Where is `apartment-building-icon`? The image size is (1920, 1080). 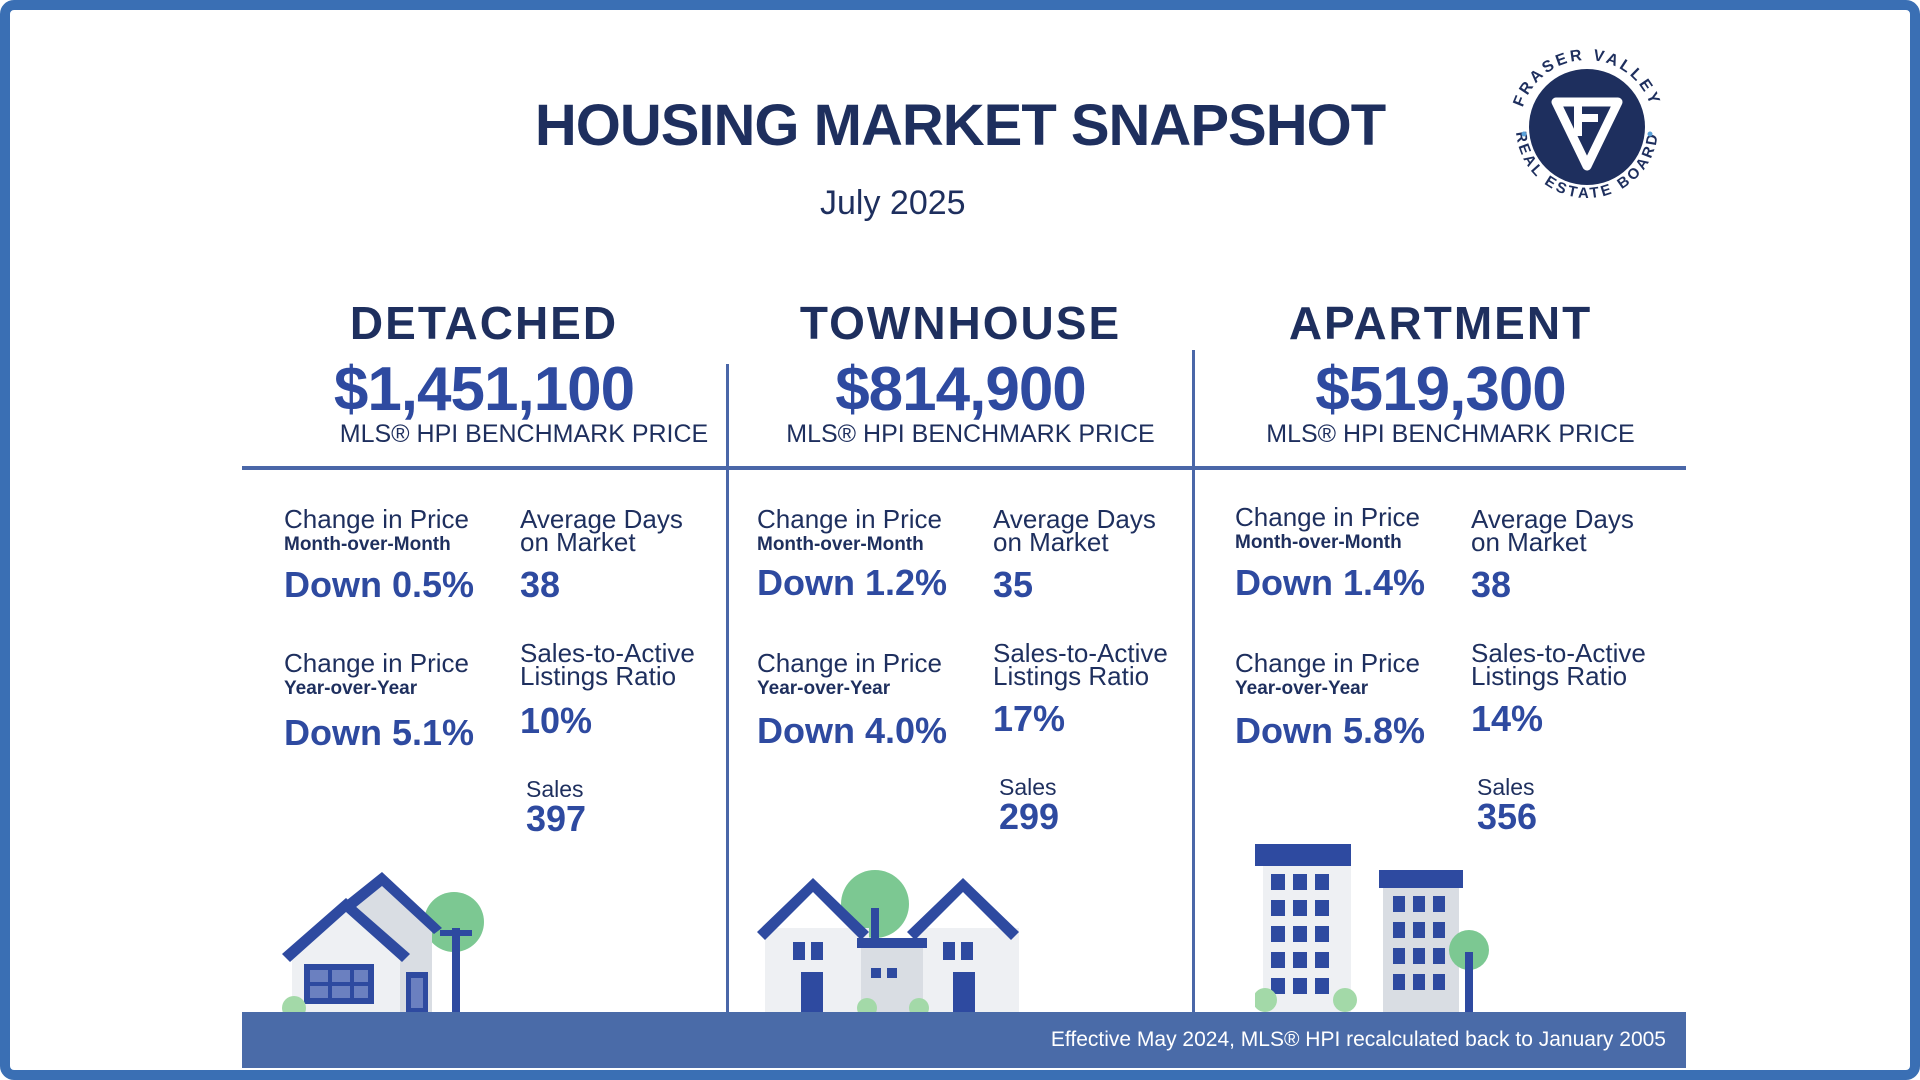
apartment-building-icon is located at coordinates (1372, 928).